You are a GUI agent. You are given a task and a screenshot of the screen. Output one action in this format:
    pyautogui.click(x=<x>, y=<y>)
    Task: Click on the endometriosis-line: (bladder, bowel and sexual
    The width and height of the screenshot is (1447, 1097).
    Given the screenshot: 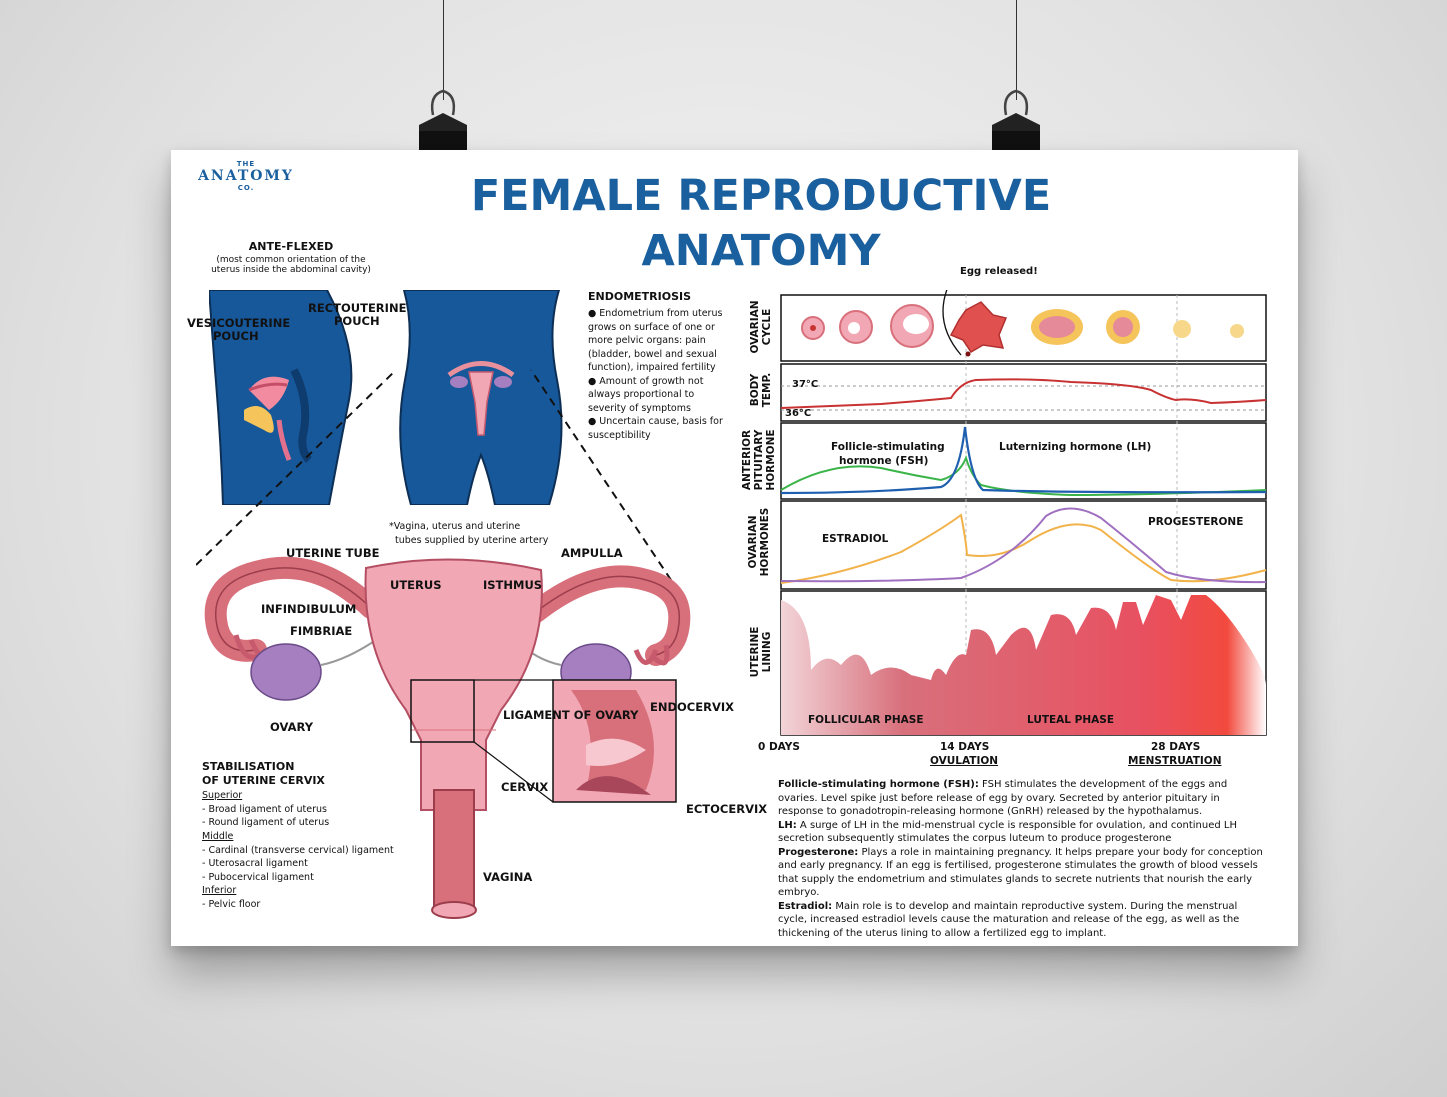 What is the action you would take?
    pyautogui.click(x=652, y=354)
    